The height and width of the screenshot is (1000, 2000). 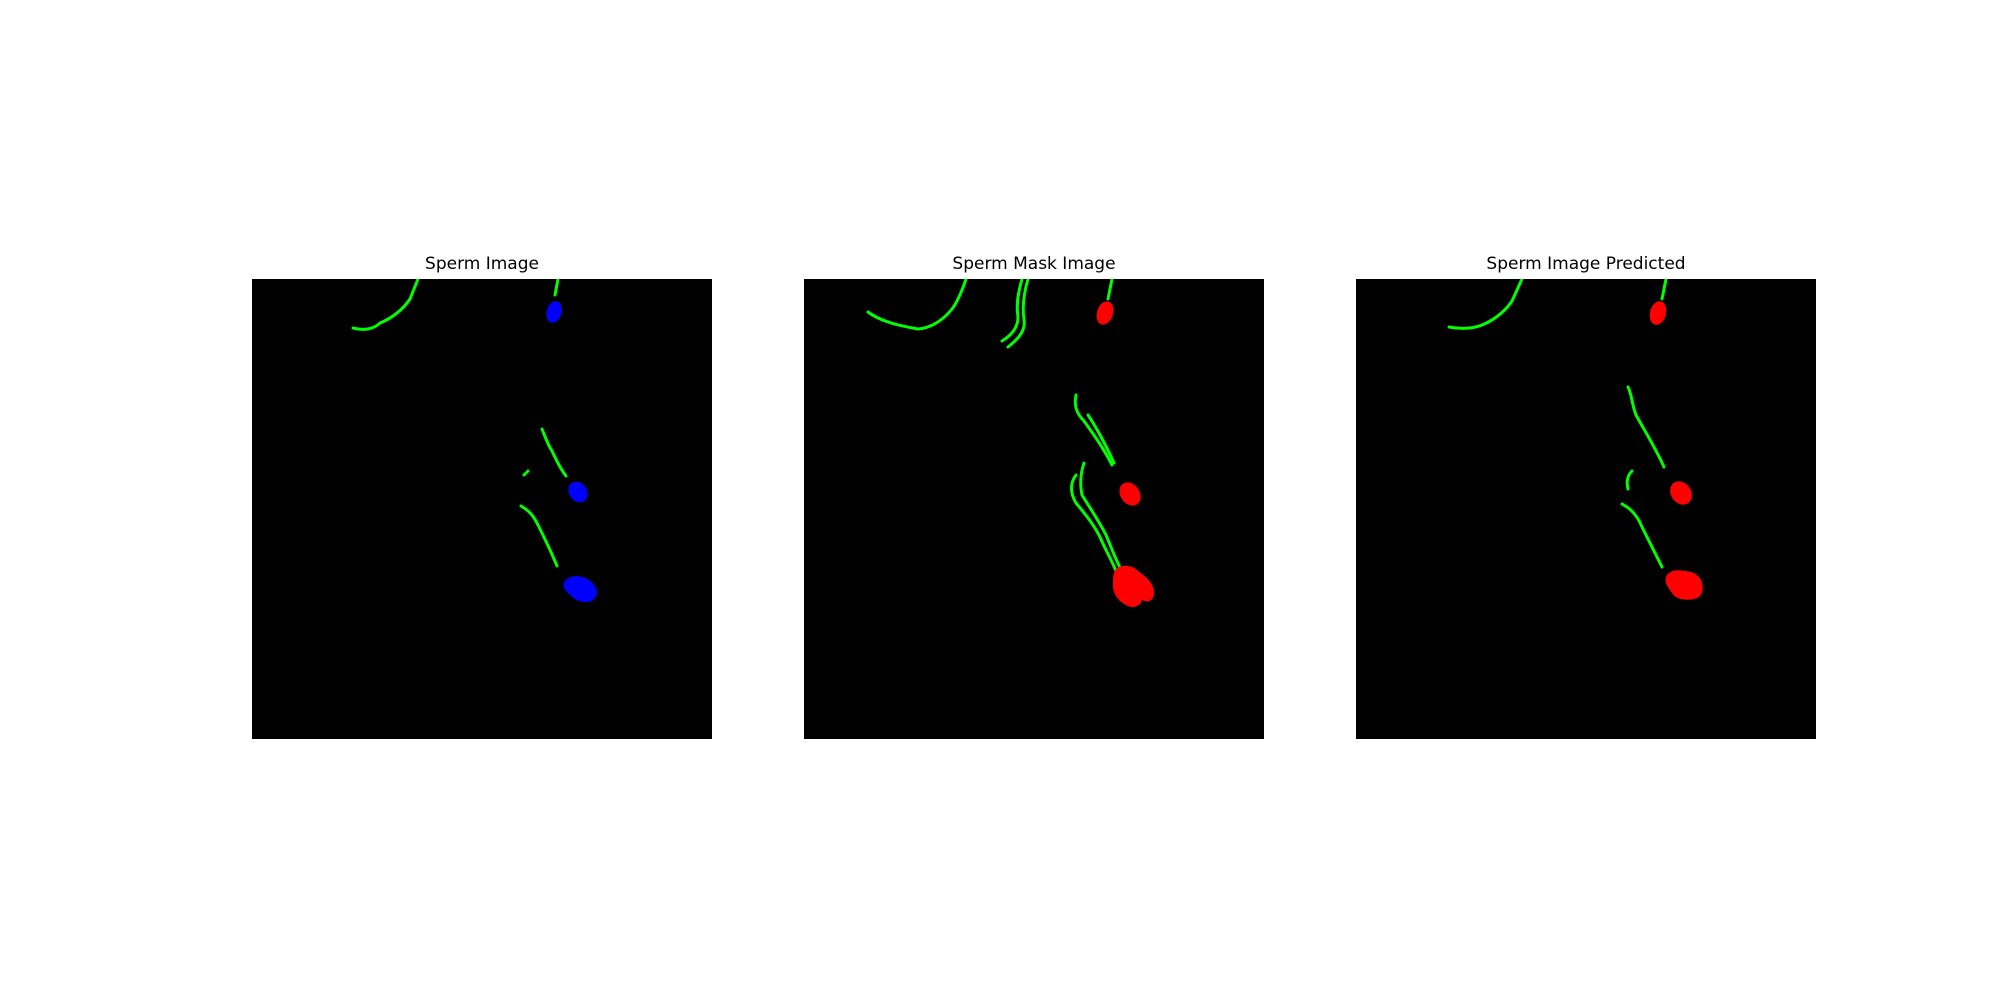 I want to click on panel-title: Sperm Image Predicted, so click(x=1586, y=264).